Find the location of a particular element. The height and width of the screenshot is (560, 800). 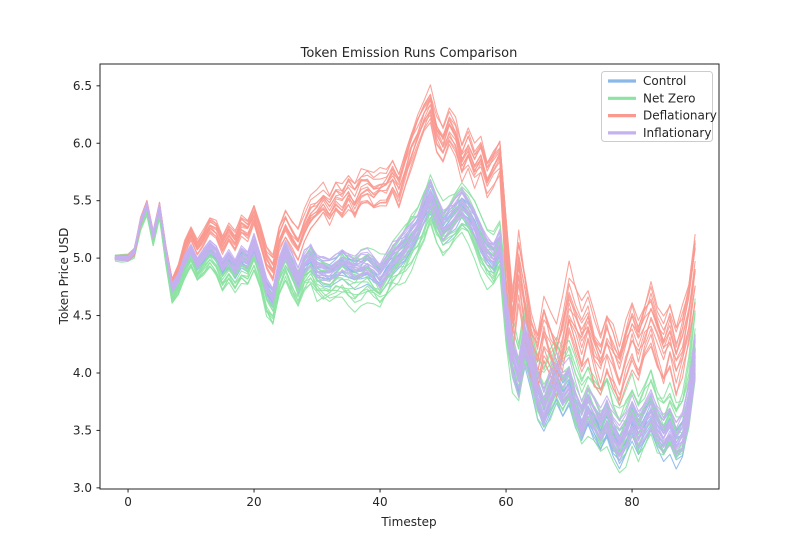

legend: Control Net Zero Deflationary Inflationary is located at coordinates (659, 106).